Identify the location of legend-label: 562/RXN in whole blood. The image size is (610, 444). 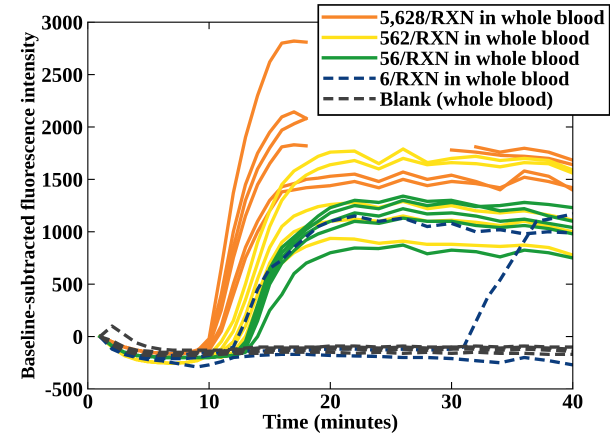
(485, 37).